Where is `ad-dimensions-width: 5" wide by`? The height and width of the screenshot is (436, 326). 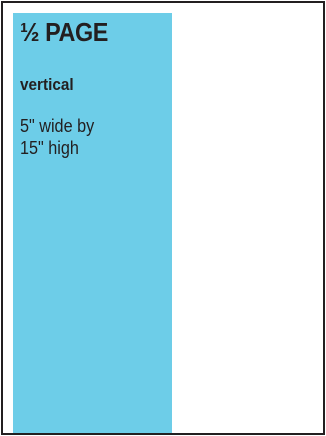 ad-dimensions-width: 5" wide by is located at coordinates (57, 126).